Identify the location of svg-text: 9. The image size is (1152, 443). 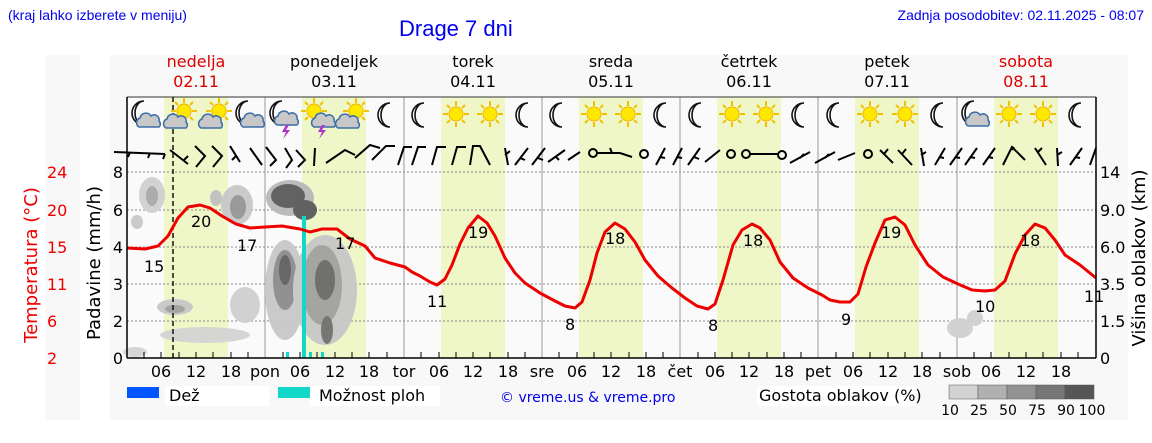
(846, 319).